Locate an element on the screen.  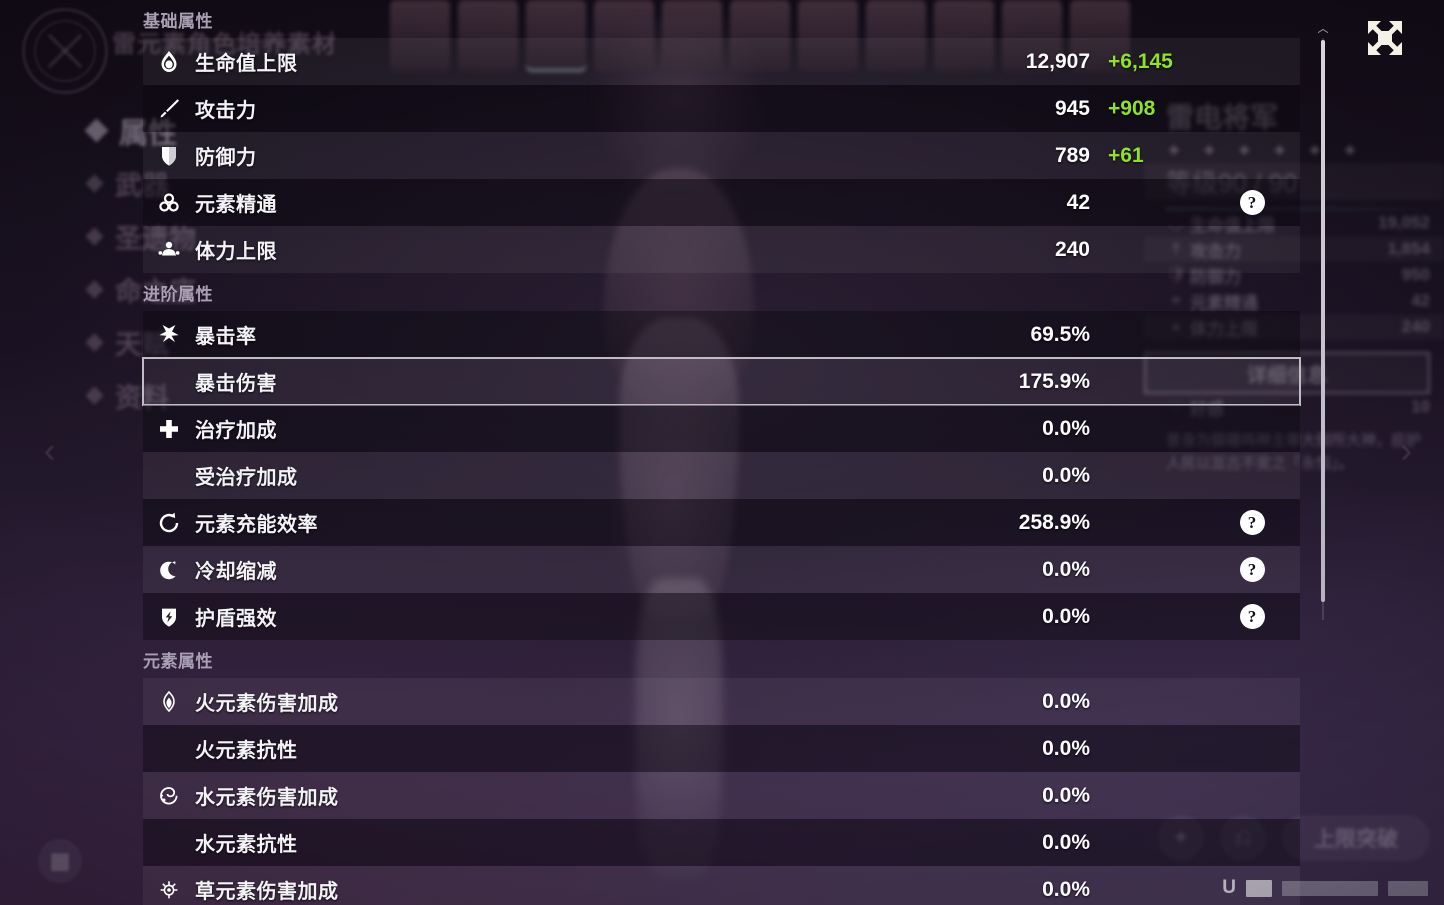
scrollbar: ︿ is located at coordinates (1323, 322).